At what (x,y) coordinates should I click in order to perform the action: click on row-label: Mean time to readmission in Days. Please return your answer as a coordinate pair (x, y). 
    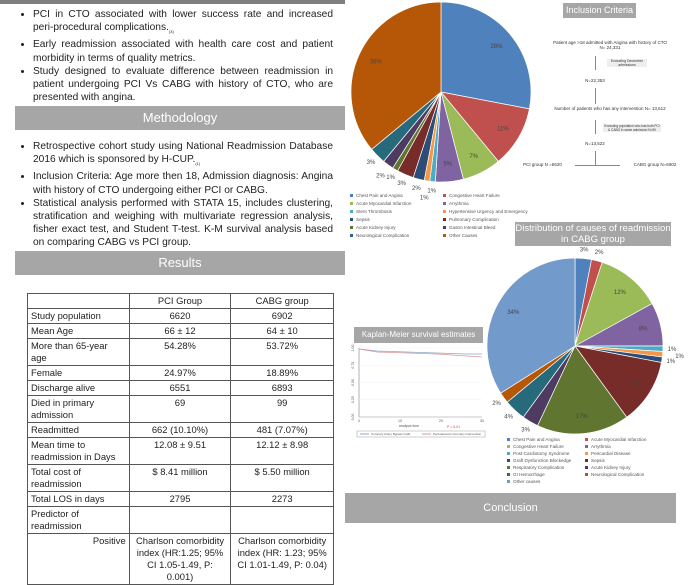
    Looking at the image, I should click on (78, 451).